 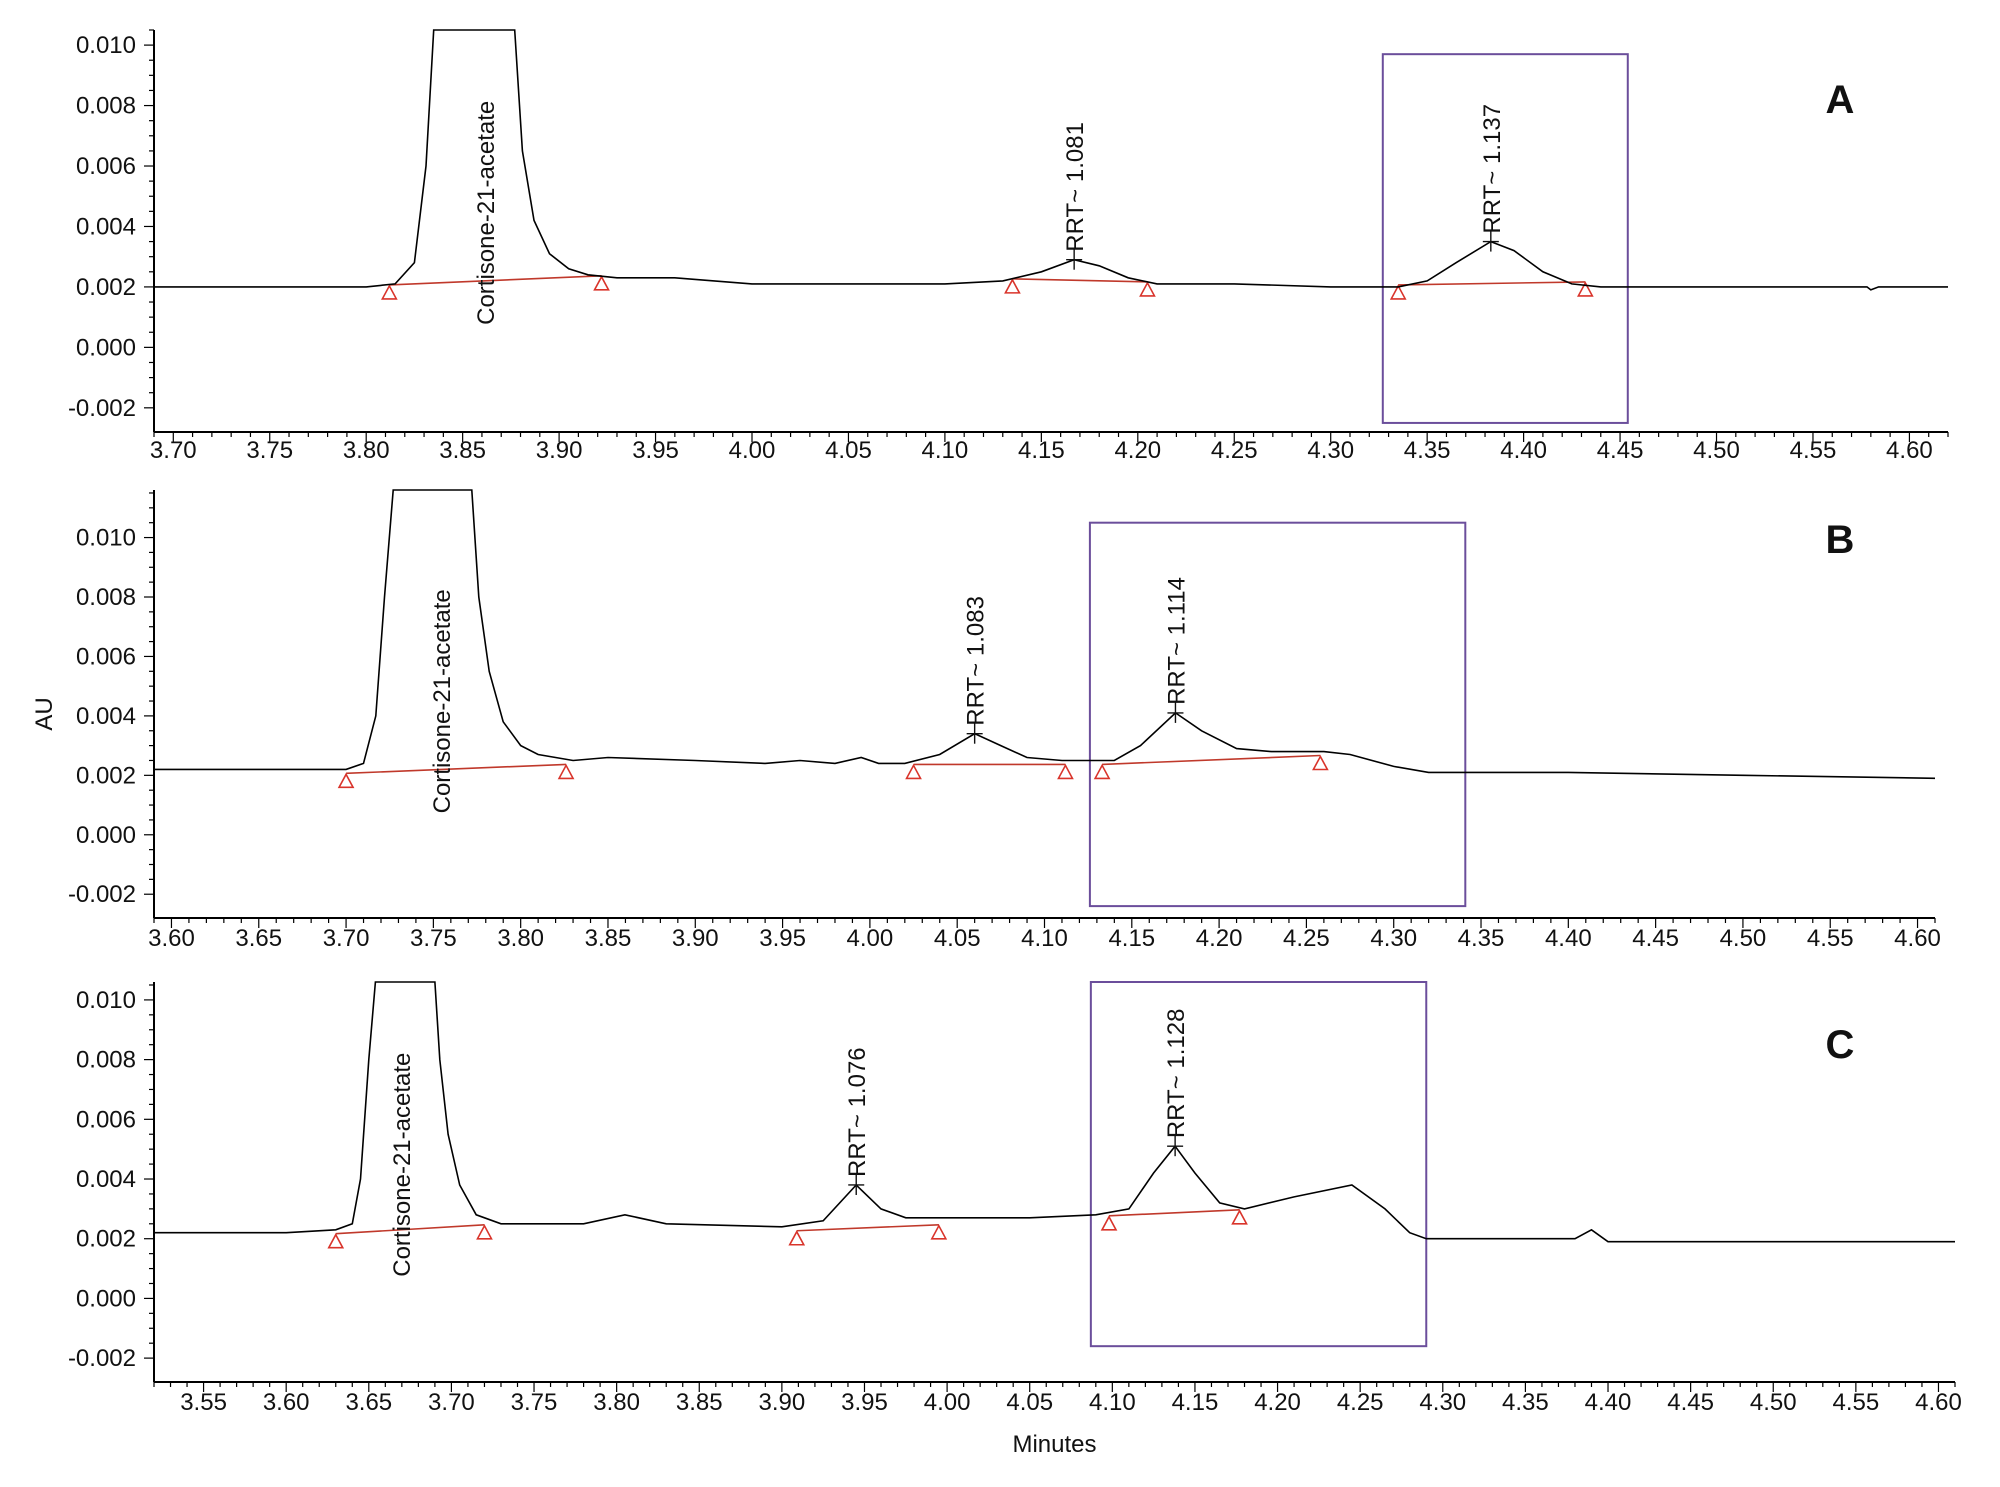 What do you see at coordinates (1075, 187) in the screenshot?
I see `peak-label-rrt: RRT~ 1.081` at bounding box center [1075, 187].